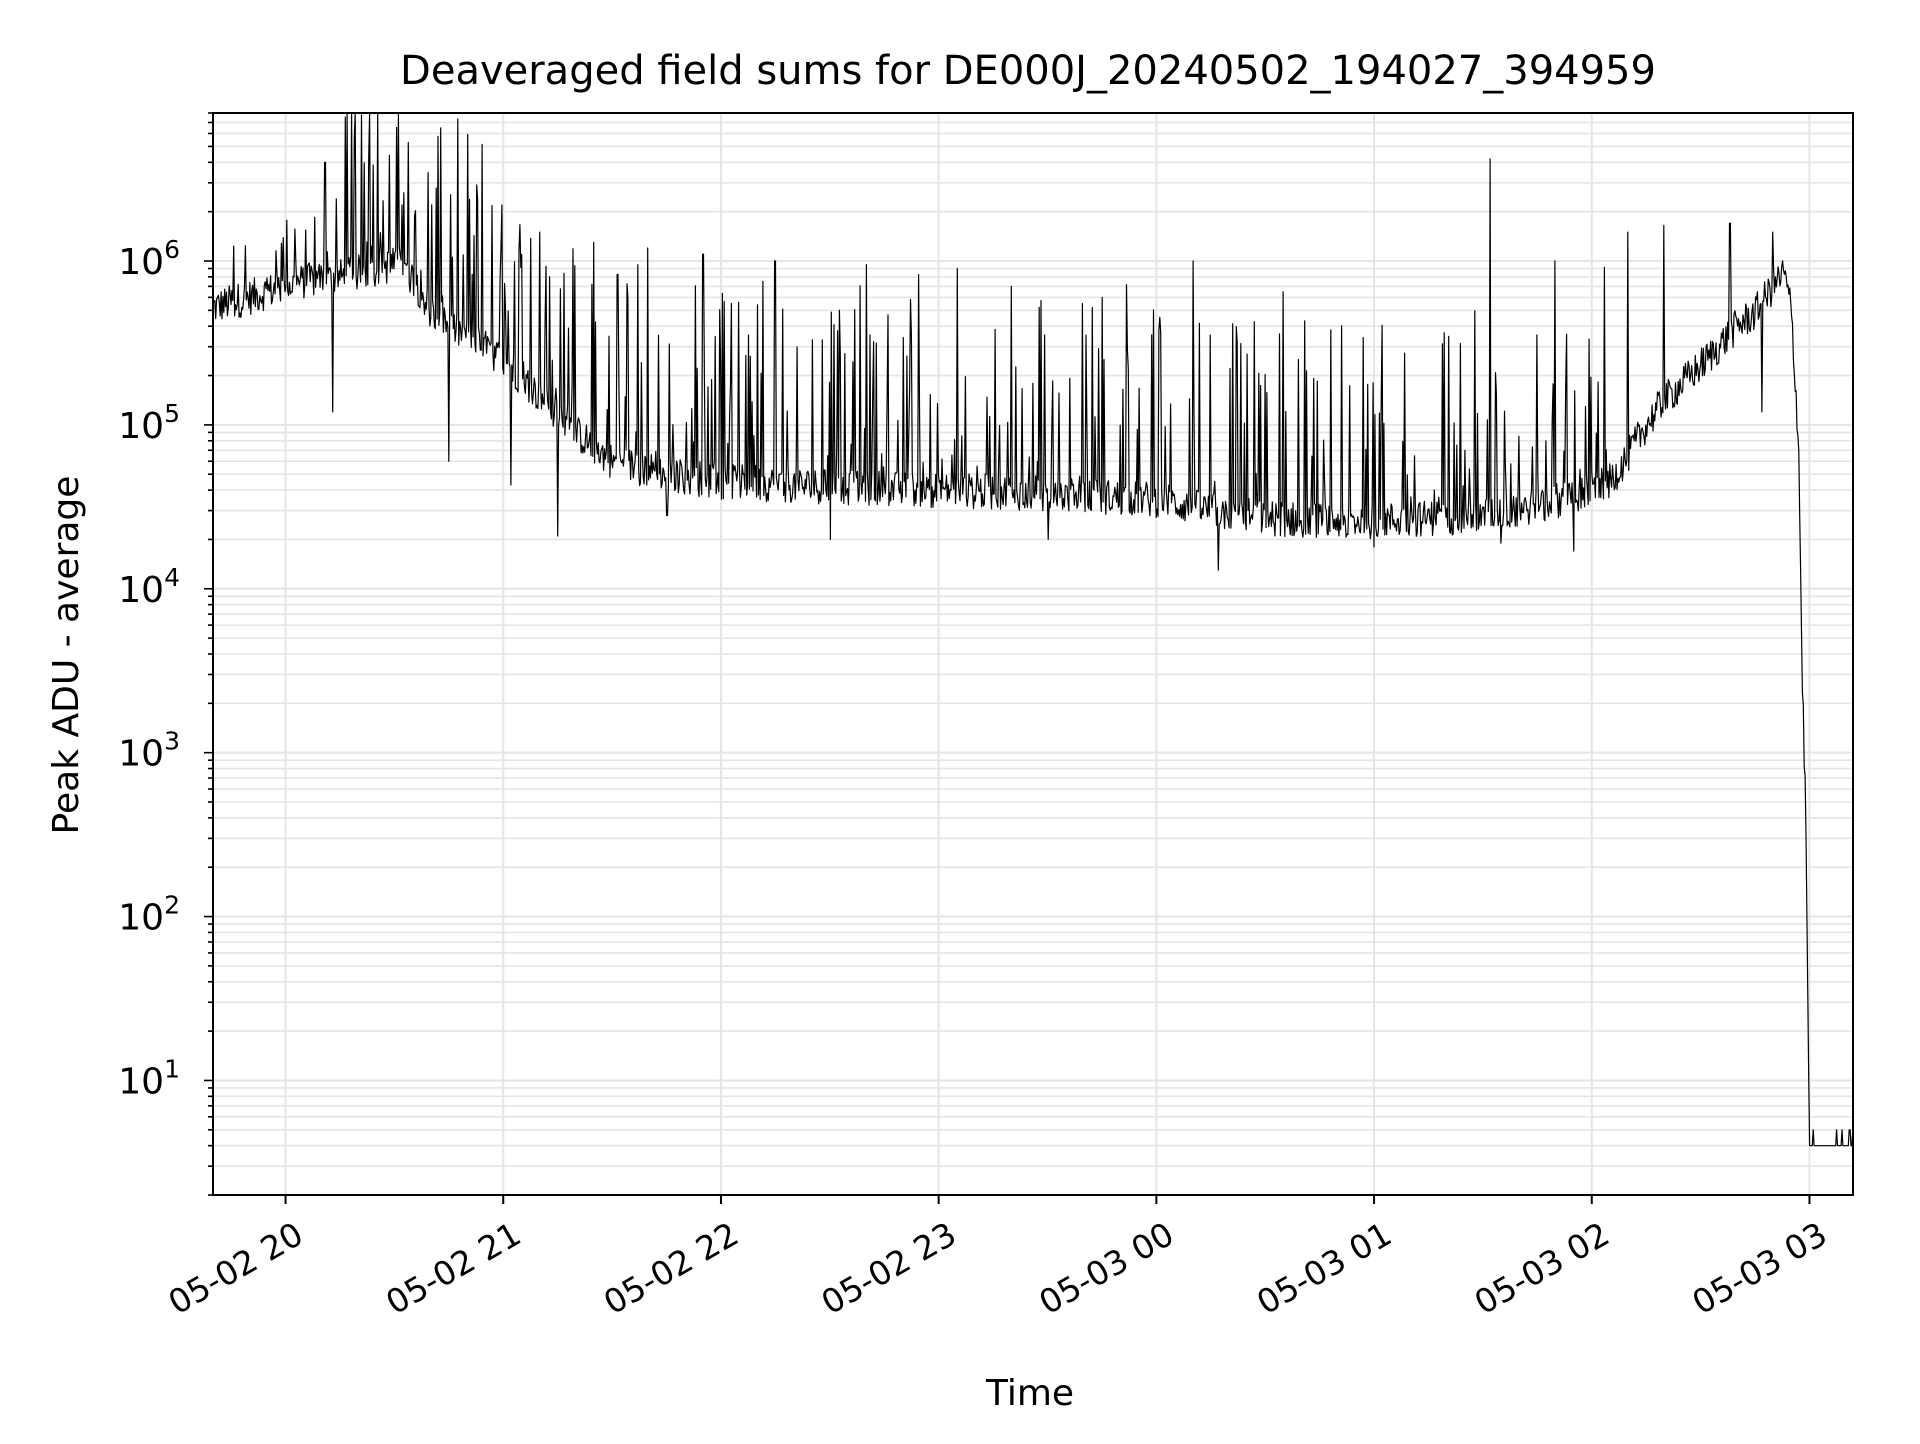 This screenshot has height=1444, width=1920. I want to click on x-tick-label: 05-02 23, so click(889, 1268).